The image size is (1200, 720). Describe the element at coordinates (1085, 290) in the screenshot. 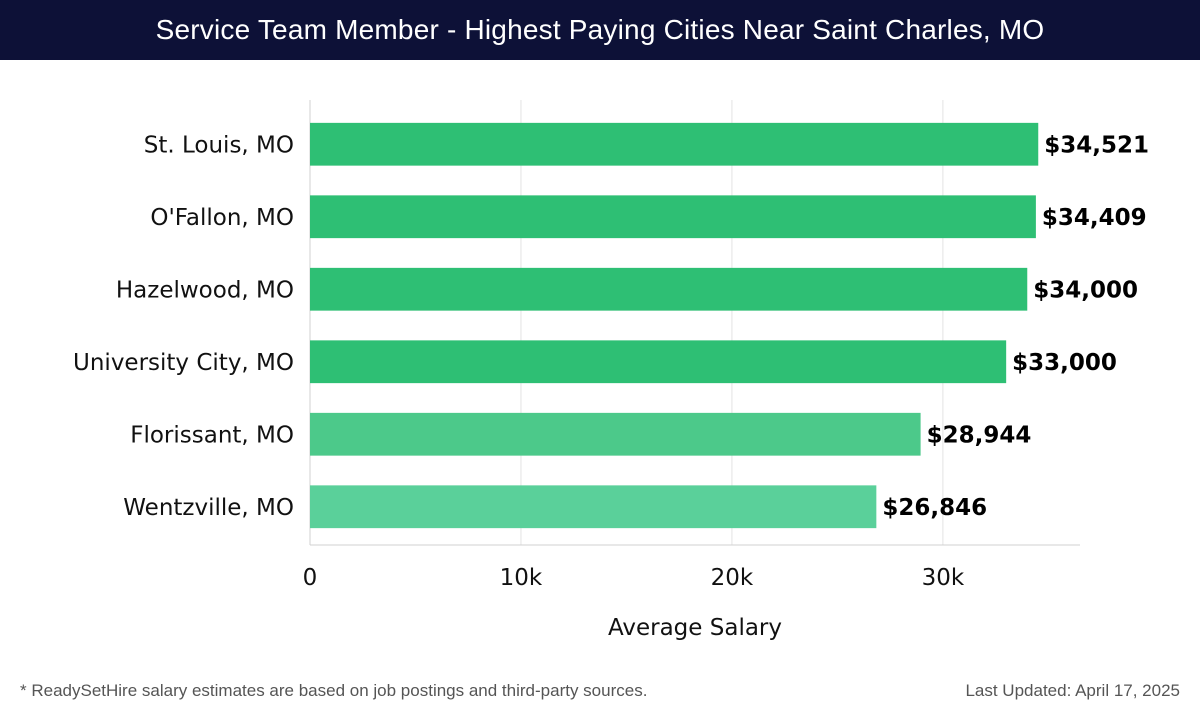

I see `value-label-2: $34,000` at that location.